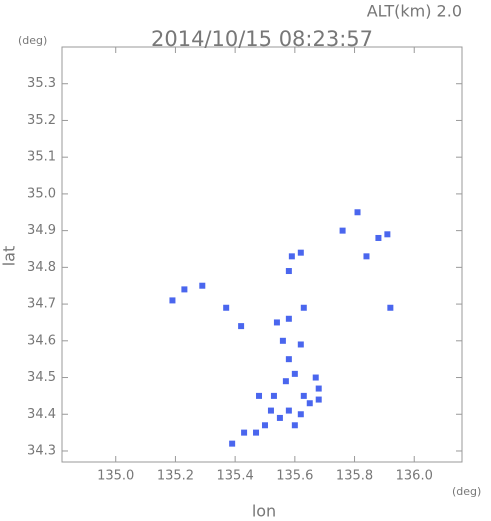  What do you see at coordinates (41, 120) in the screenshot?
I see `y-tick-label: 35.2` at bounding box center [41, 120].